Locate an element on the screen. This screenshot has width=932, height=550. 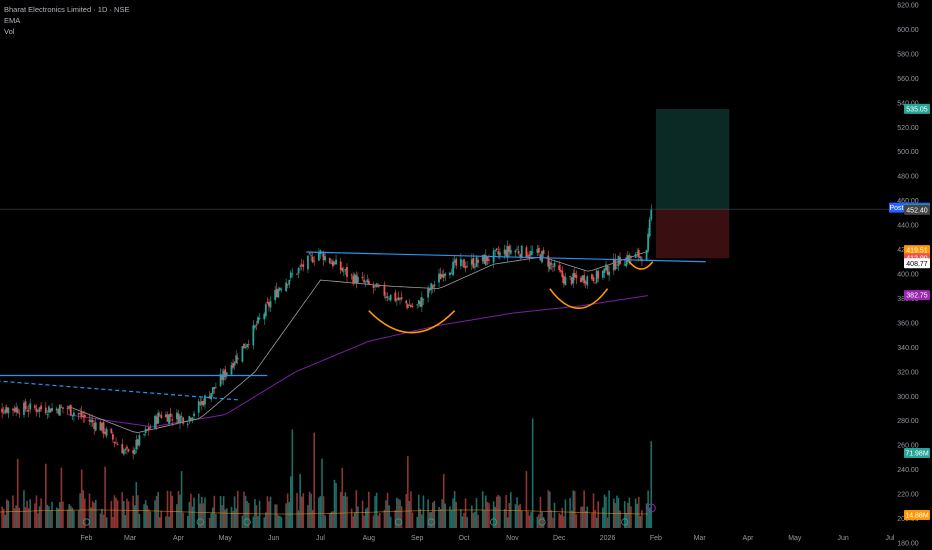
ema-indicator-label: EMA is located at coordinates (12, 20).